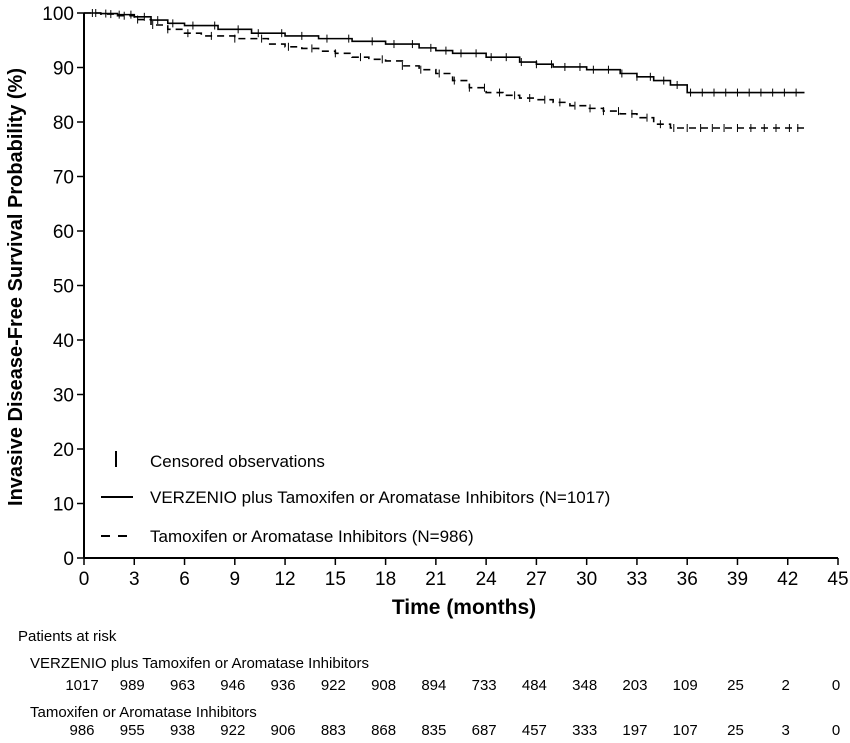 The image size is (850, 743). Describe the element at coordinates (434, 685) in the screenshot. I see `risk-value: 894` at that location.